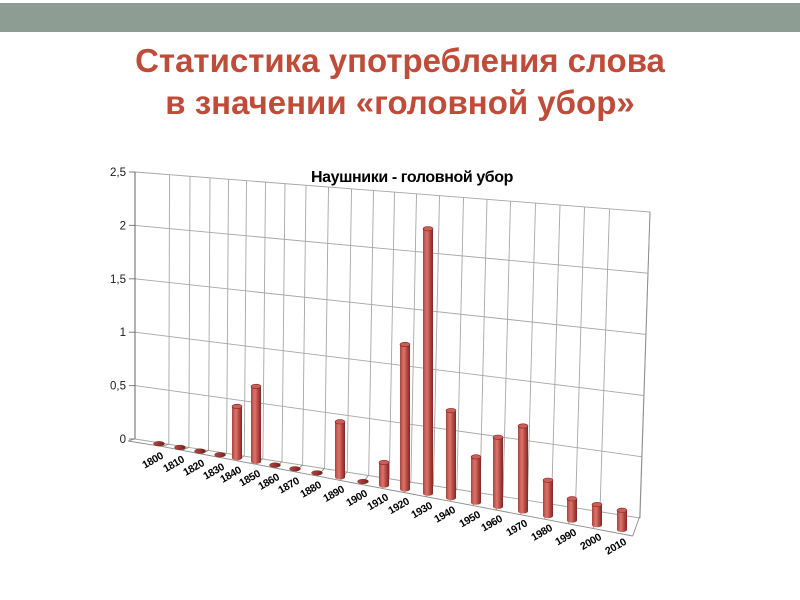  Describe the element at coordinates (523, 468) in the screenshot. I see `bar-1970` at that location.